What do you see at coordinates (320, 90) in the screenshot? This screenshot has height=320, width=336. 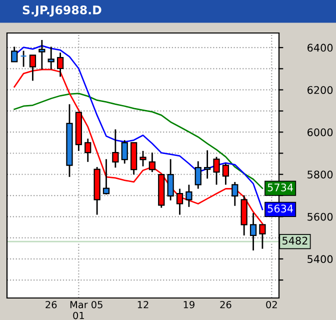 I see `y-tick-label: 6200` at bounding box center [320, 90].